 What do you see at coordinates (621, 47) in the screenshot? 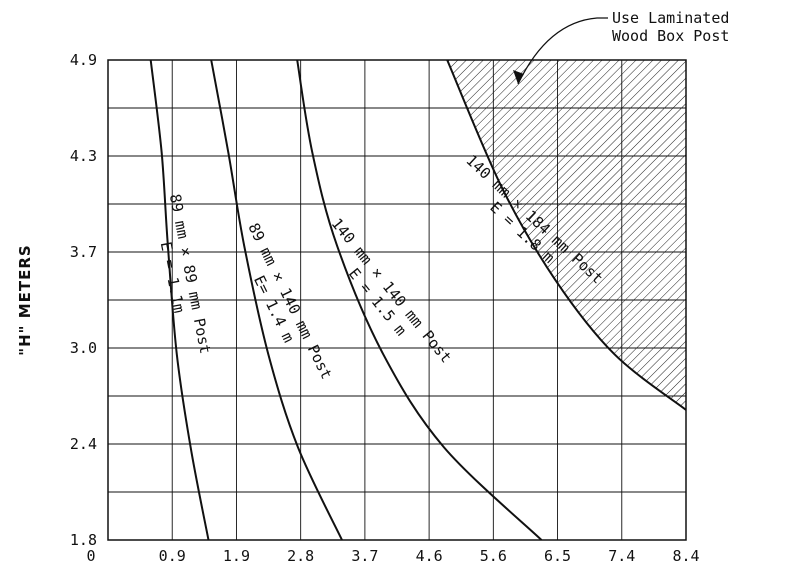
I see `laminated-annotation: Use Laminated Wood Box Post` at bounding box center [621, 47].